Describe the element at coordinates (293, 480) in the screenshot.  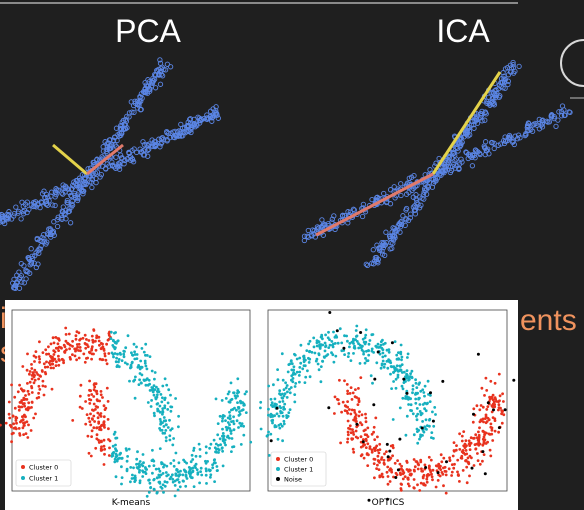
I see `optics-legend-label-2: Noise` at that location.